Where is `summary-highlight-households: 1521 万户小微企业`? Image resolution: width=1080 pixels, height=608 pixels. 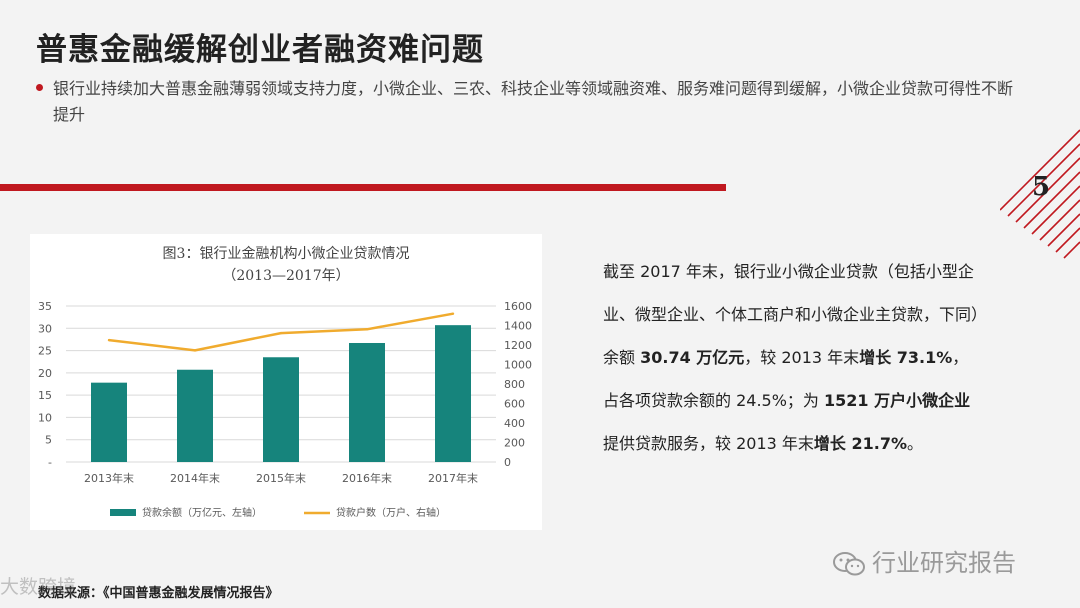
summary-highlight-households: 1521 万户小微企业 is located at coordinates (897, 400).